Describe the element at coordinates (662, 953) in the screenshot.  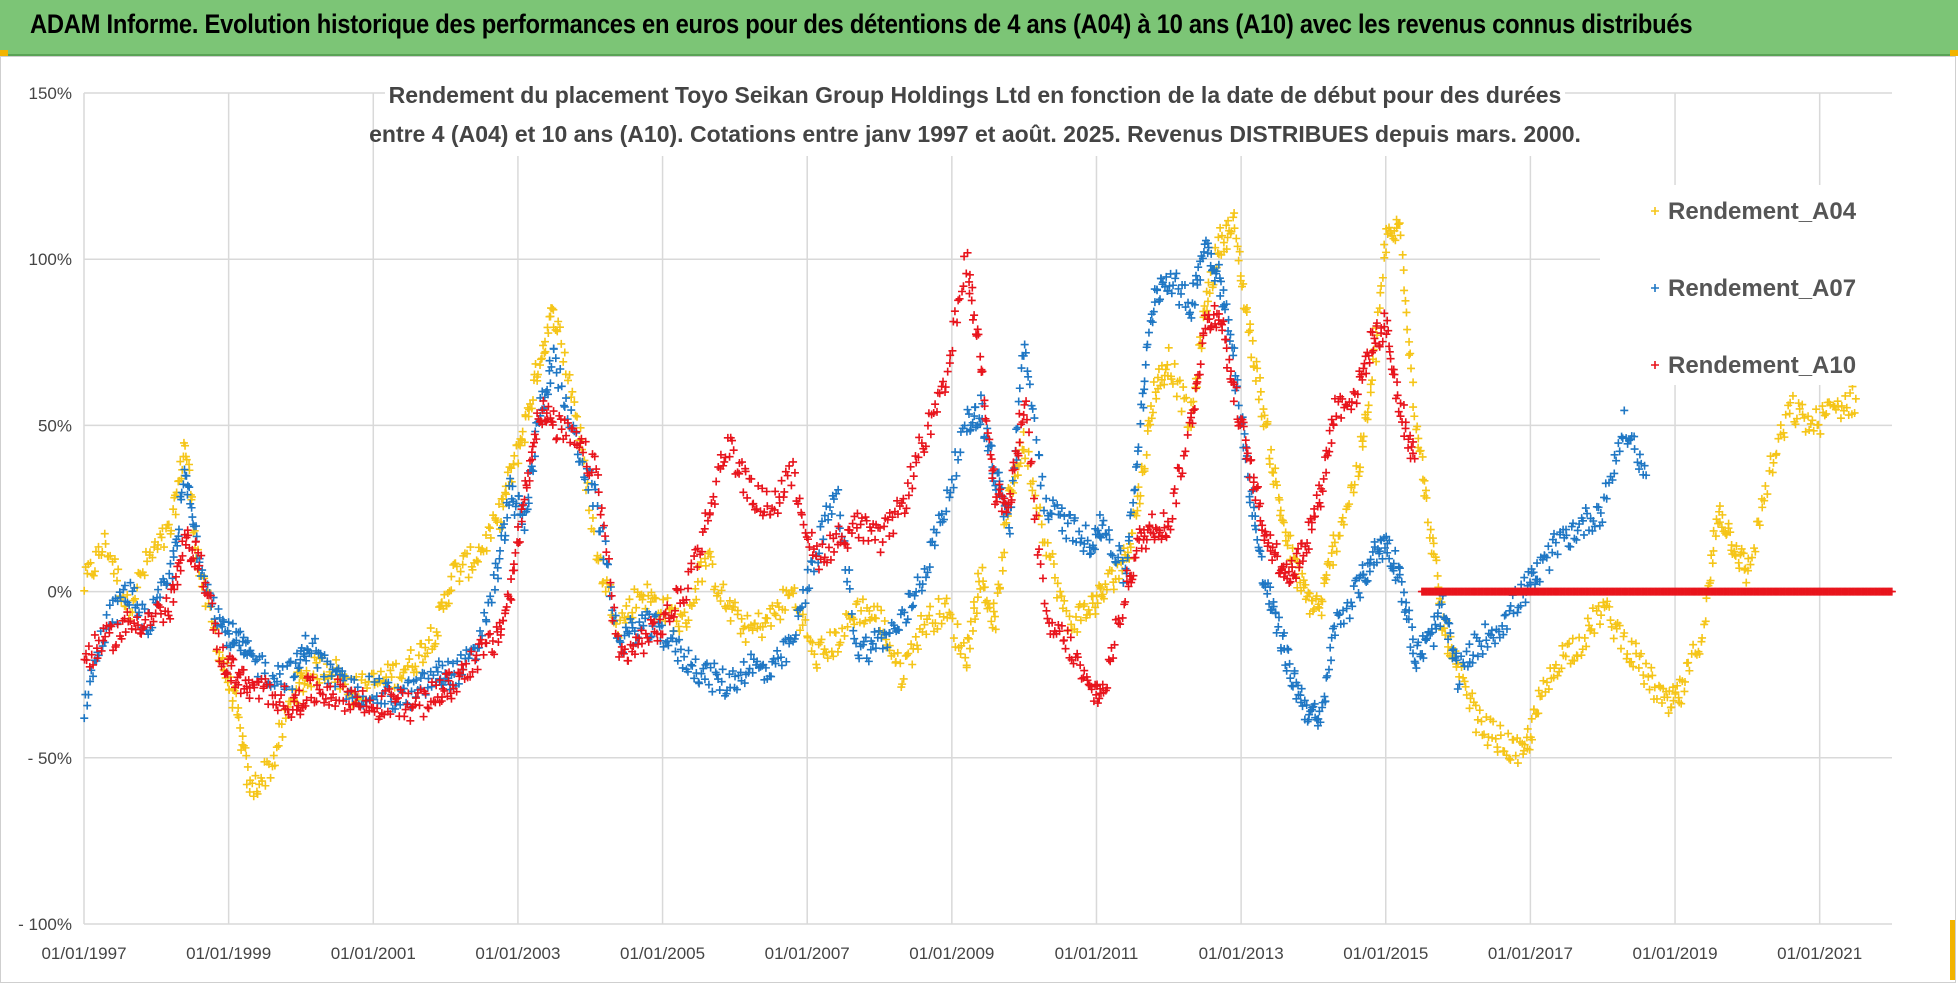
I see `x-tick-label: 01/01/2005` at that location.